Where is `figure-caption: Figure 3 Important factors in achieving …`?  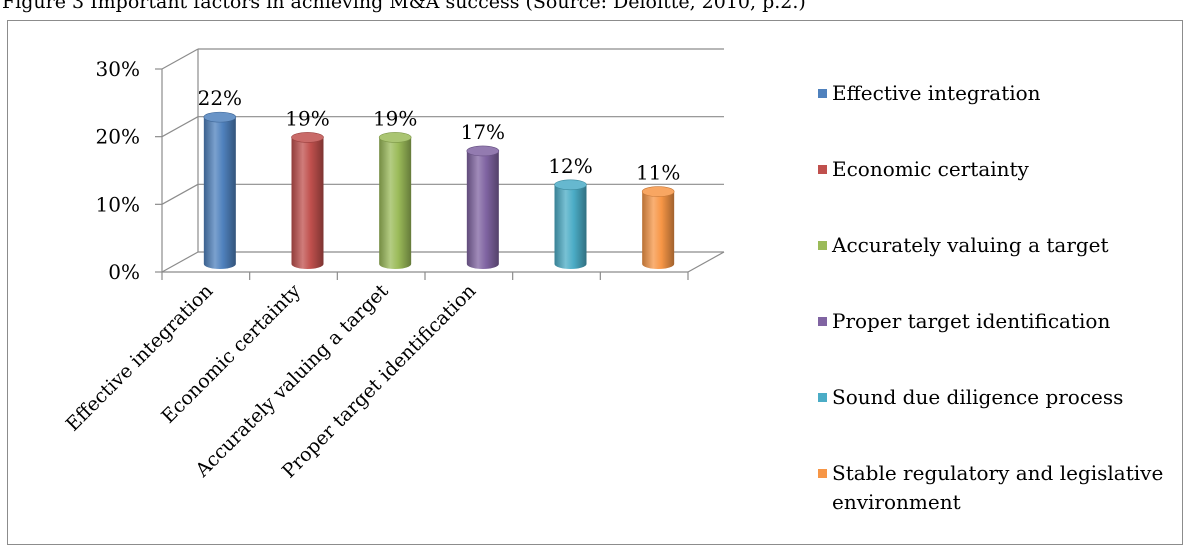 figure-caption: Figure 3 Important factors in achieving … is located at coordinates (404, 6).